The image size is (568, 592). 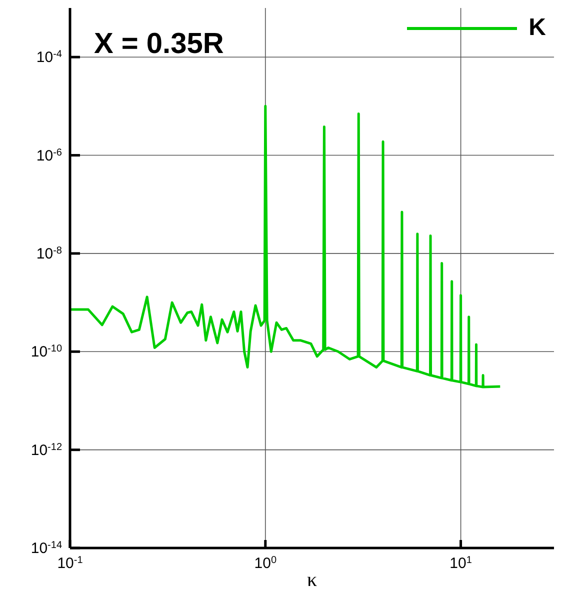 What do you see at coordinates (265, 563) in the screenshot?
I see `x-tick-label: 10$^{0}$` at bounding box center [265, 563].